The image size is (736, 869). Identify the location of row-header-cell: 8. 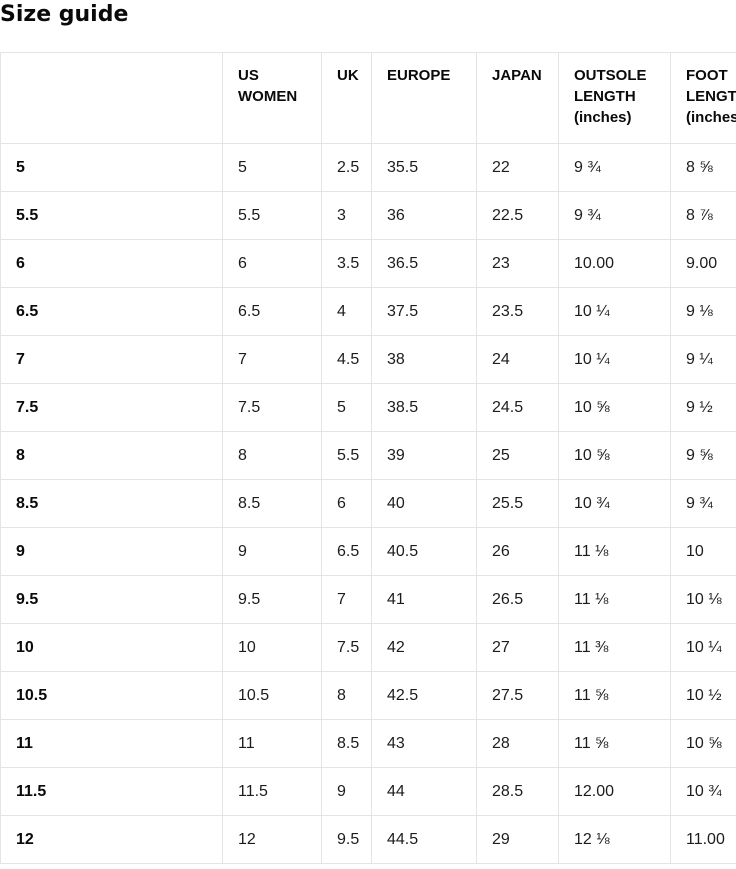
(112, 456).